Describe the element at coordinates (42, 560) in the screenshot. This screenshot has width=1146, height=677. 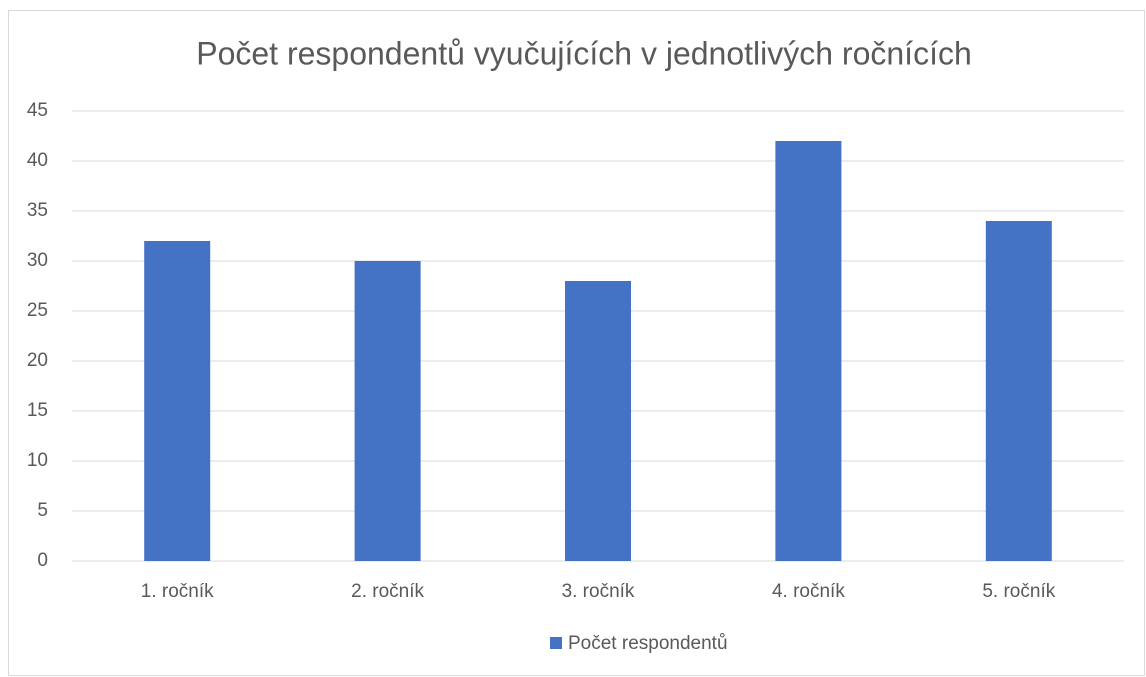
I see `y-tick-label: 0` at that location.